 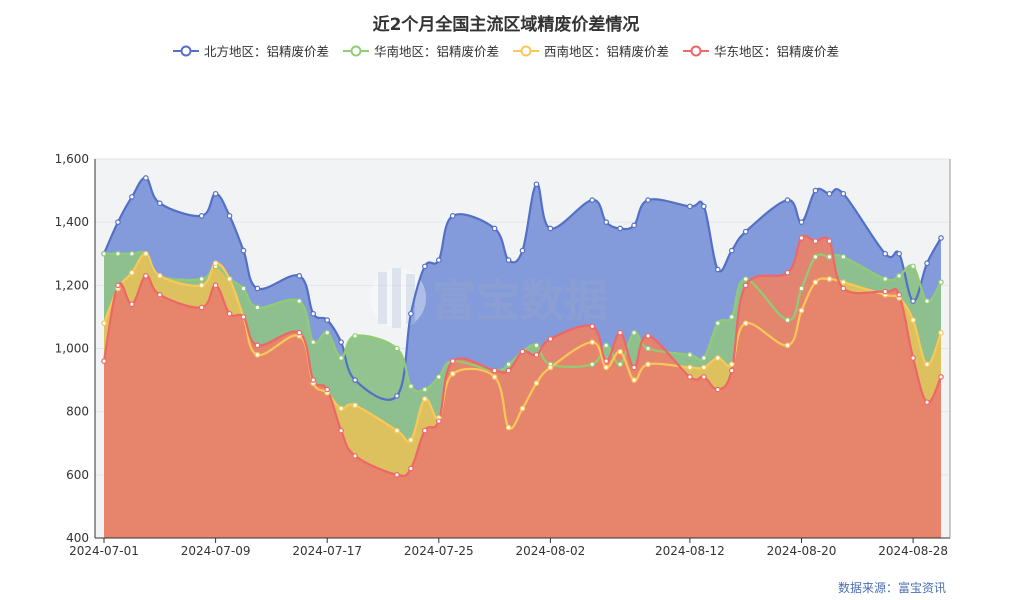 I want to click on legend-item-southwest: 西南地区：铝精废价差, so click(x=591, y=50).